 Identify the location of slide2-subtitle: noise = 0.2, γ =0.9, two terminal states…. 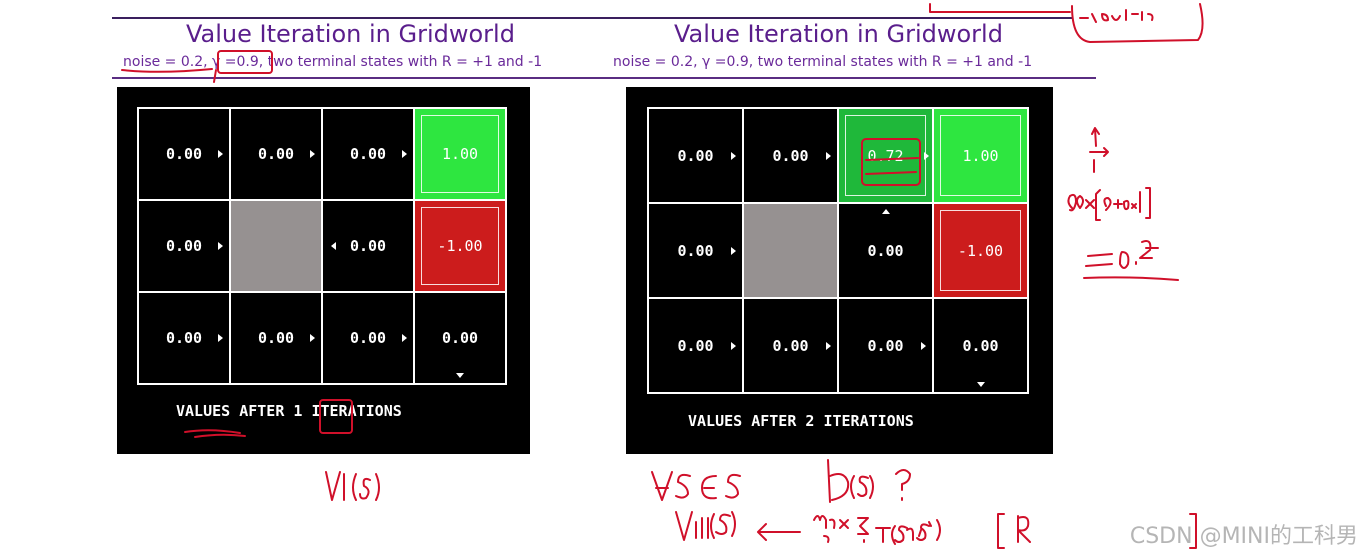
(823, 62).